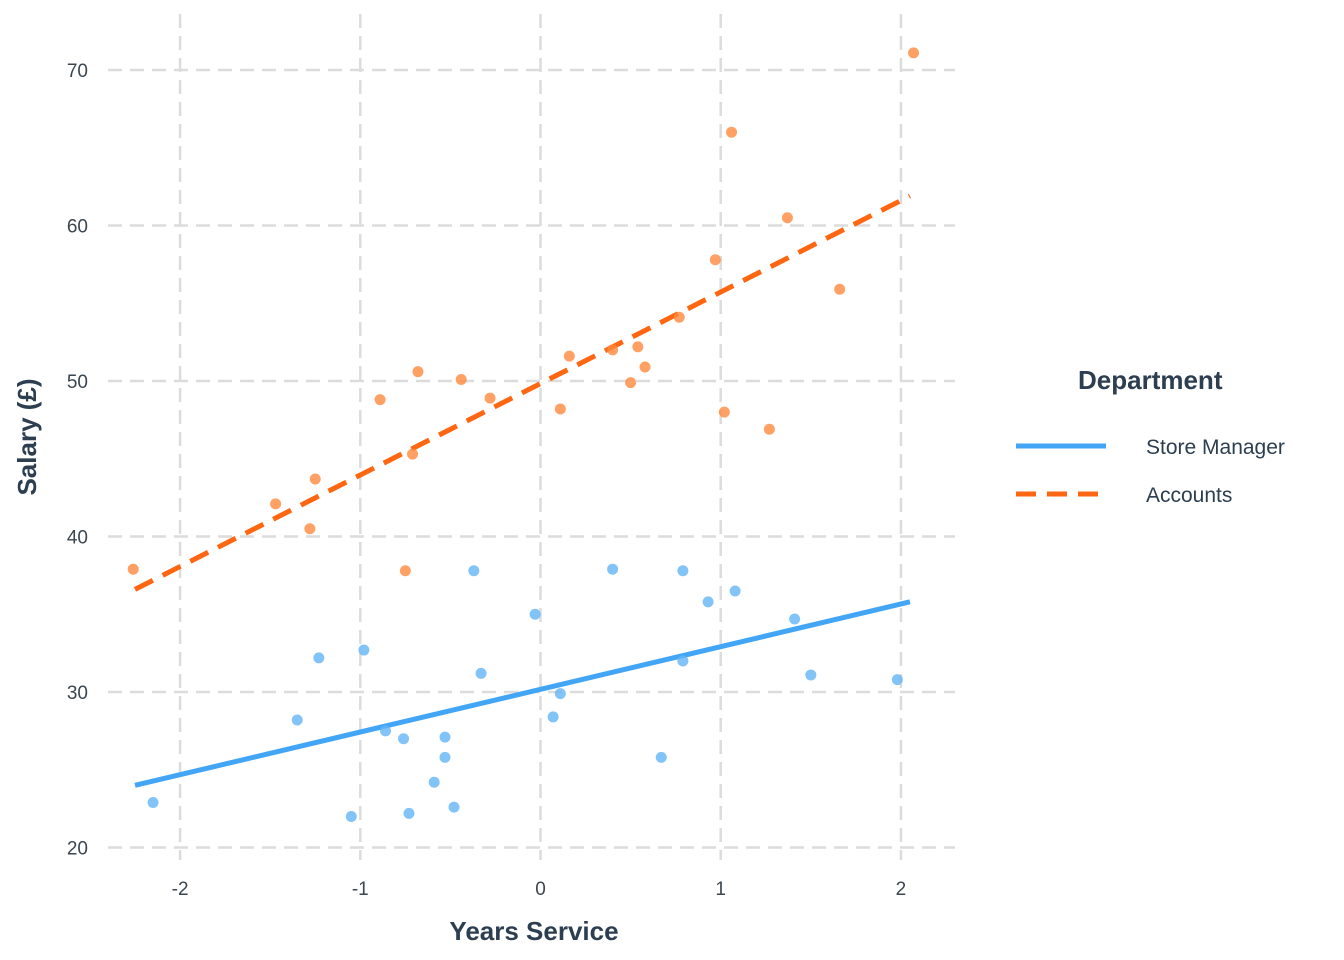 The image size is (1344, 960). Describe the element at coordinates (27, 436) in the screenshot. I see `y-axis-title: Salary (£)` at that location.